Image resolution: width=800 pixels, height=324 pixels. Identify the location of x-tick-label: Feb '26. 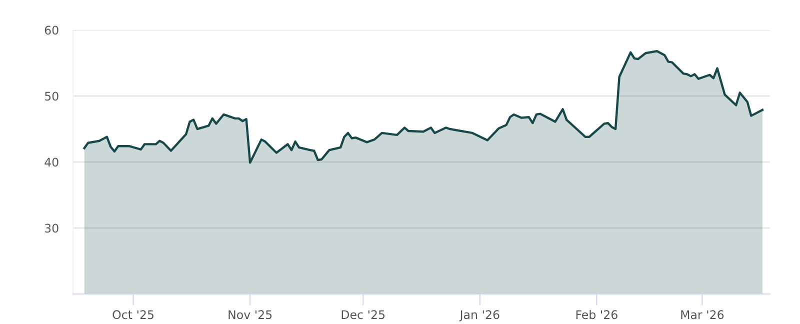
(597, 315).